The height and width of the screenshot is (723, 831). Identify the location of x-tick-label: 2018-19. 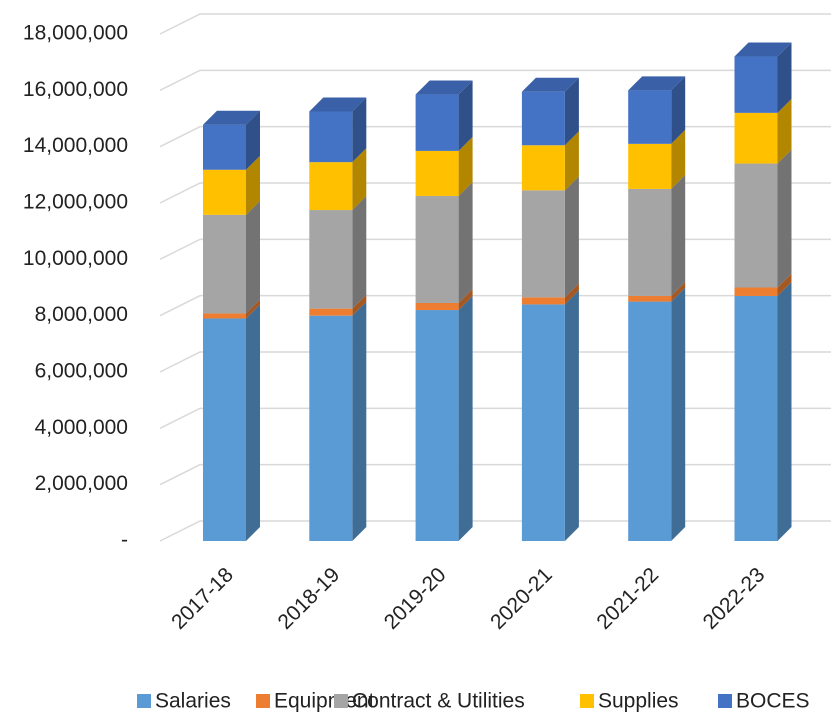
(308, 598).